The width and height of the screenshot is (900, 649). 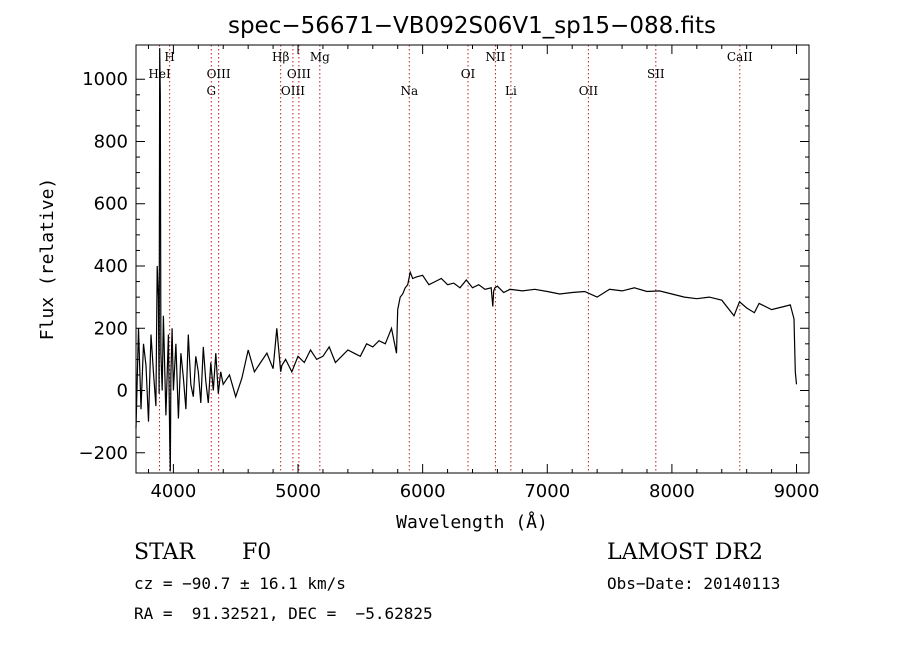 I want to click on x-axis-label: Wavelength (Å), so click(x=472, y=522).